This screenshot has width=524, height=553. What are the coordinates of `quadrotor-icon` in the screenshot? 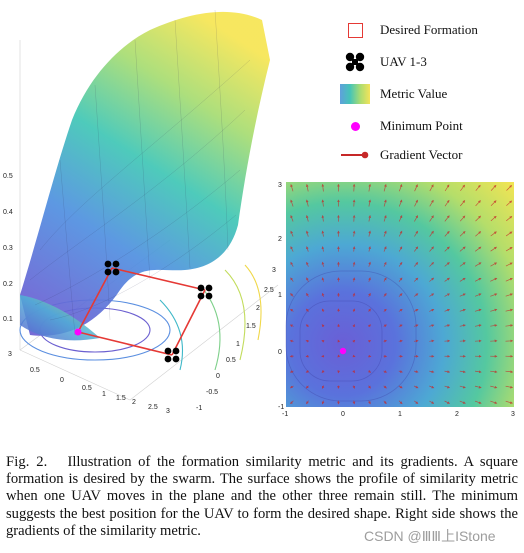 It's located at (355, 62).